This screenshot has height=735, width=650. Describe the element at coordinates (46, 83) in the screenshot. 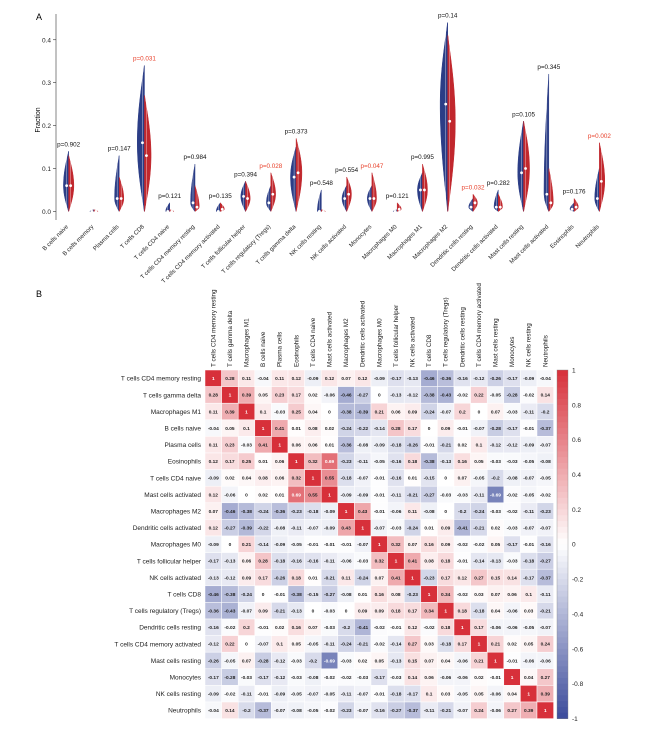

I see `violin-y-tick-label: 0.3` at that location.